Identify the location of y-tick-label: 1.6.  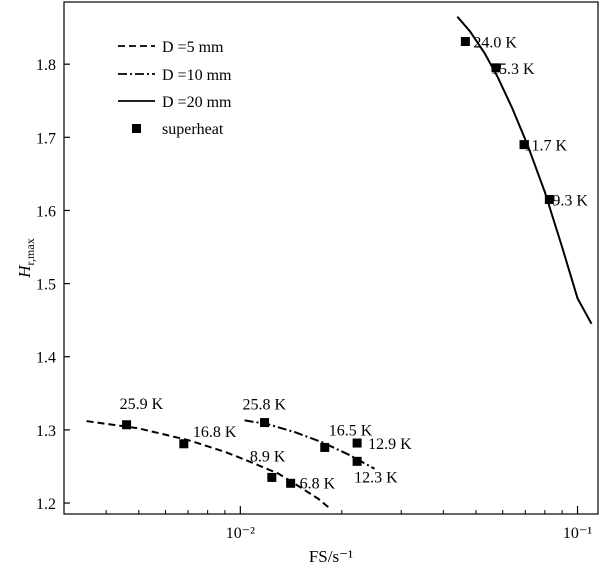
(46, 211).